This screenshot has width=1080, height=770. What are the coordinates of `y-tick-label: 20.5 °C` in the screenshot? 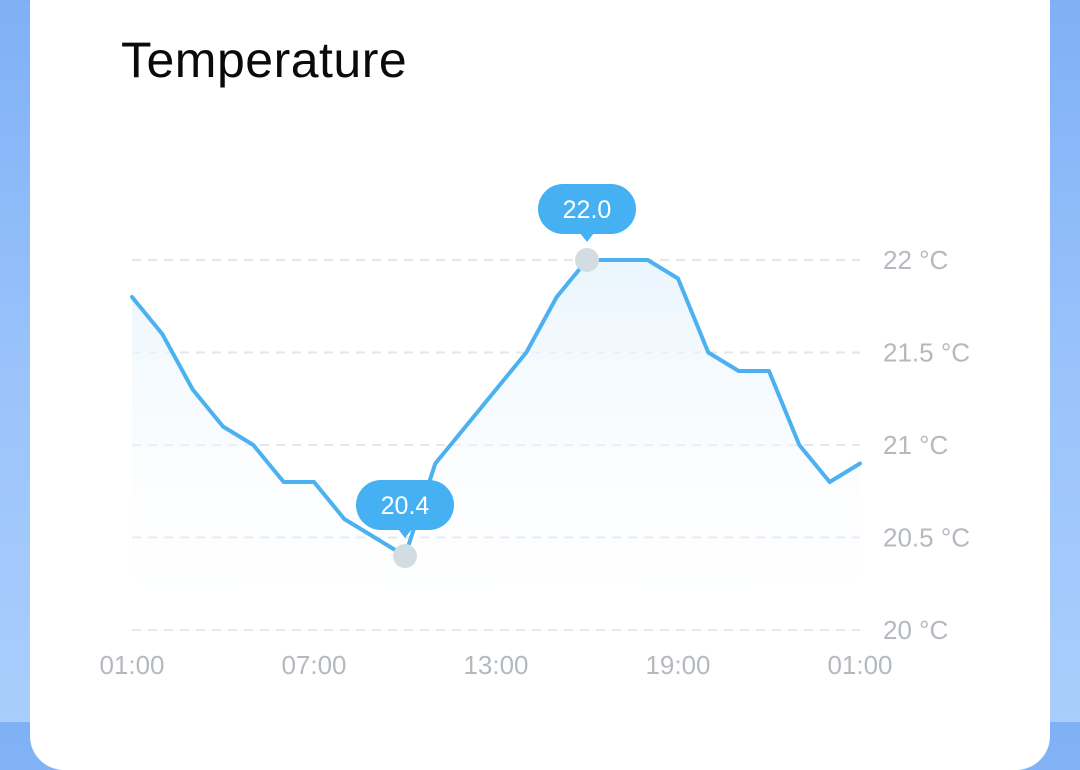 It's located at (926, 538).